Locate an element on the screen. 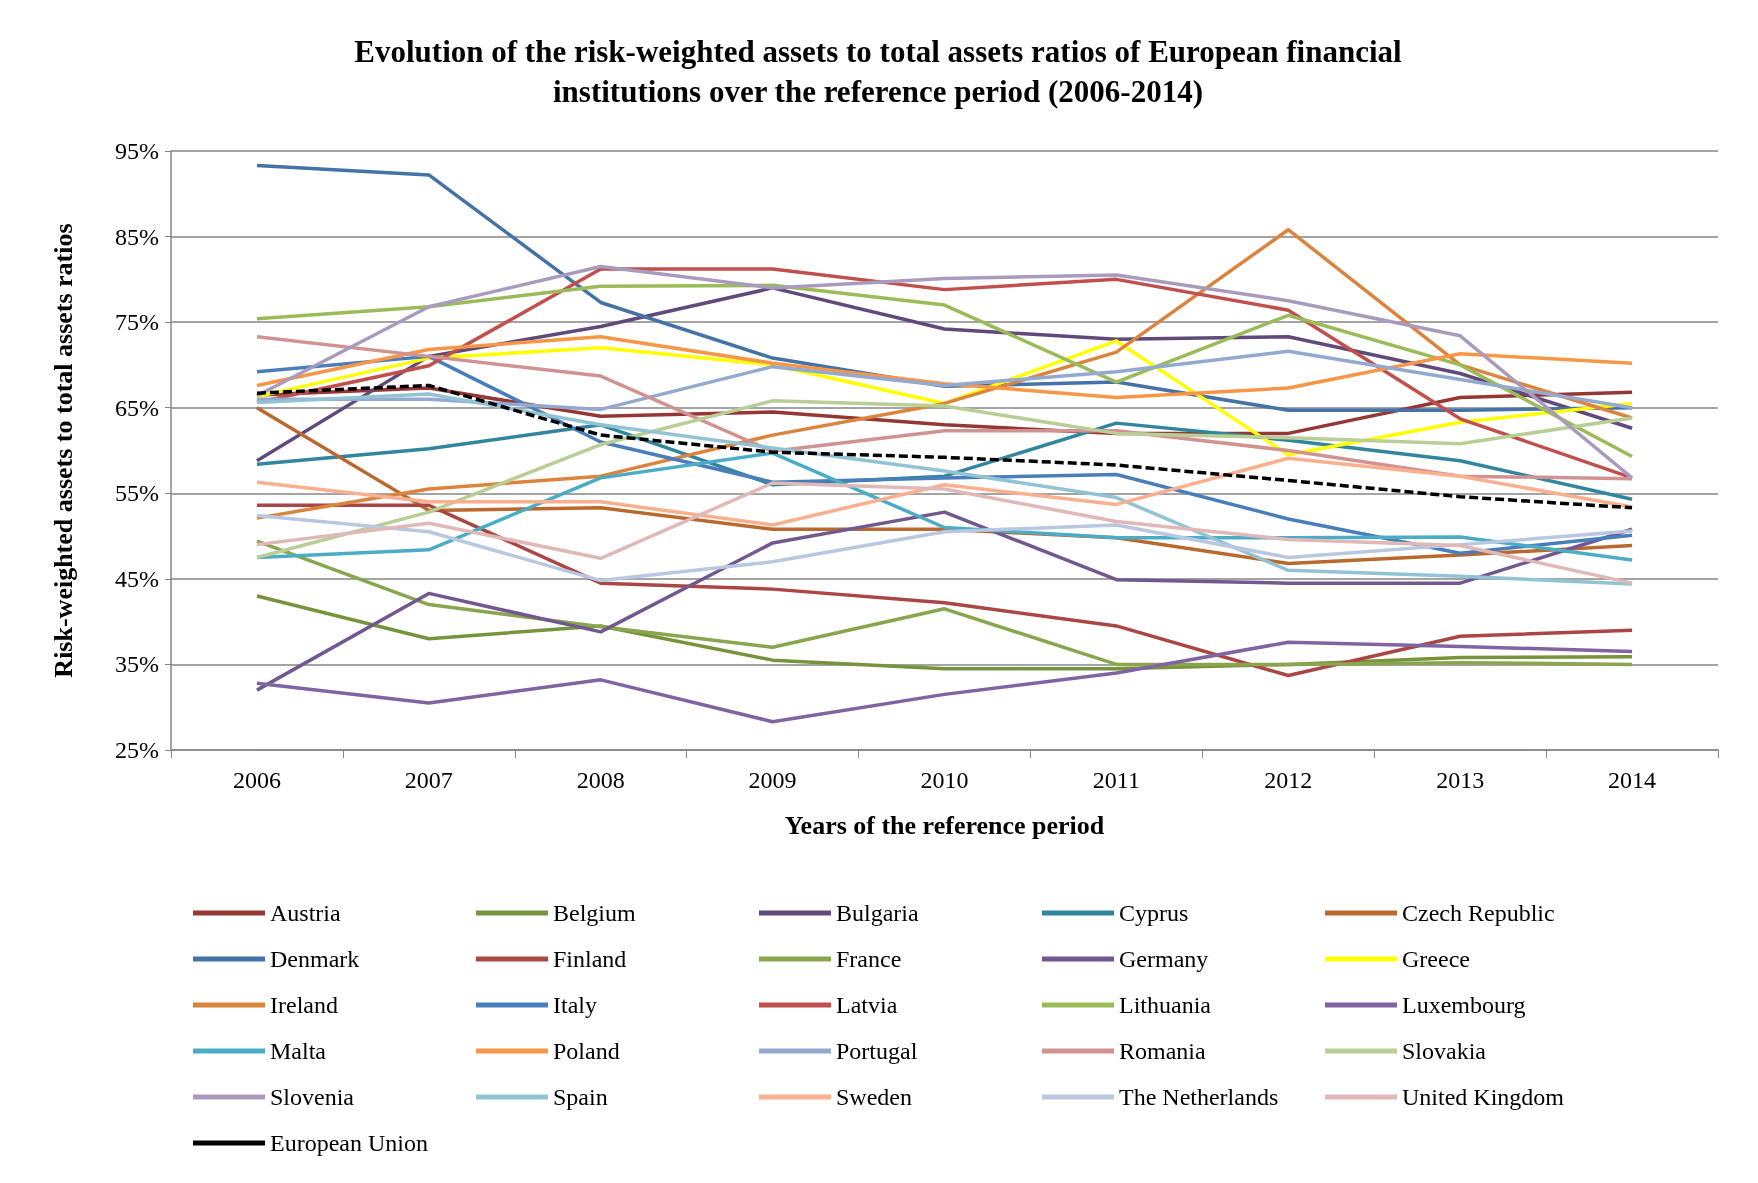 The height and width of the screenshot is (1183, 1758). legend-label: European Union is located at coordinates (349, 1143).